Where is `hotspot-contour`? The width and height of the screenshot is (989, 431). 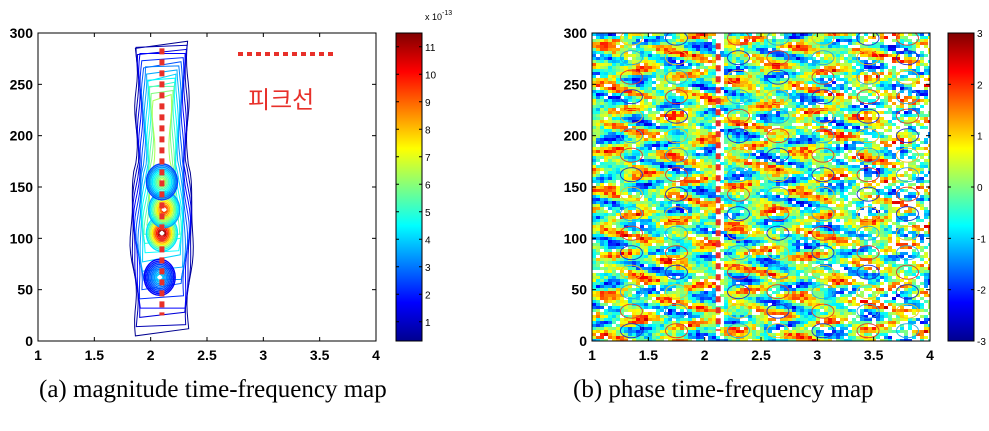
hotspot-contour is located at coordinates (162, 182).